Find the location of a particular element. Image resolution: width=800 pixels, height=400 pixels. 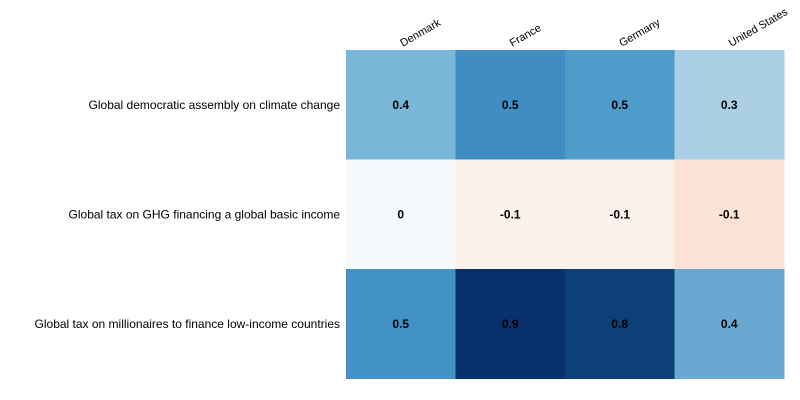

column-label: France is located at coordinates (526, 36).